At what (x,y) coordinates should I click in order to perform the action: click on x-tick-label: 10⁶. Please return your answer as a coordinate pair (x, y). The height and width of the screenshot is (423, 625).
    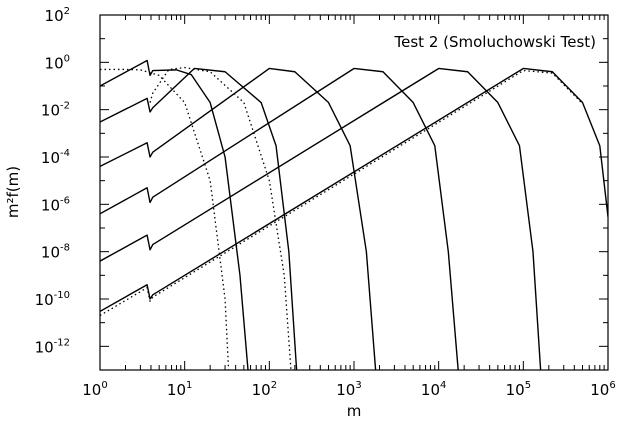
    Looking at the image, I should click on (602, 389).